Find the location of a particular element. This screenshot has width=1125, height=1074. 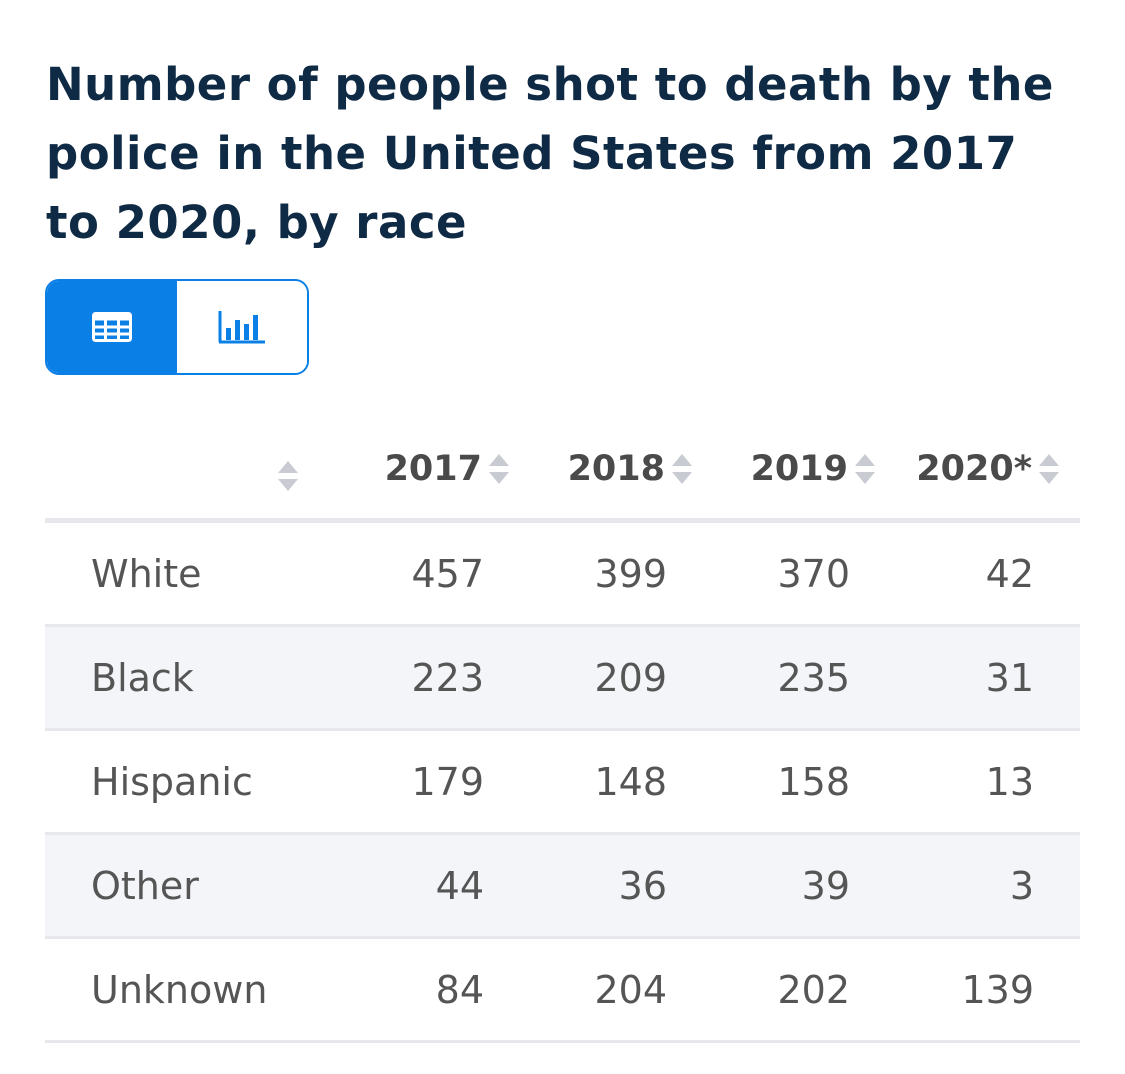

table-row: Unknown 84 204 202 139 is located at coordinates (562, 990).